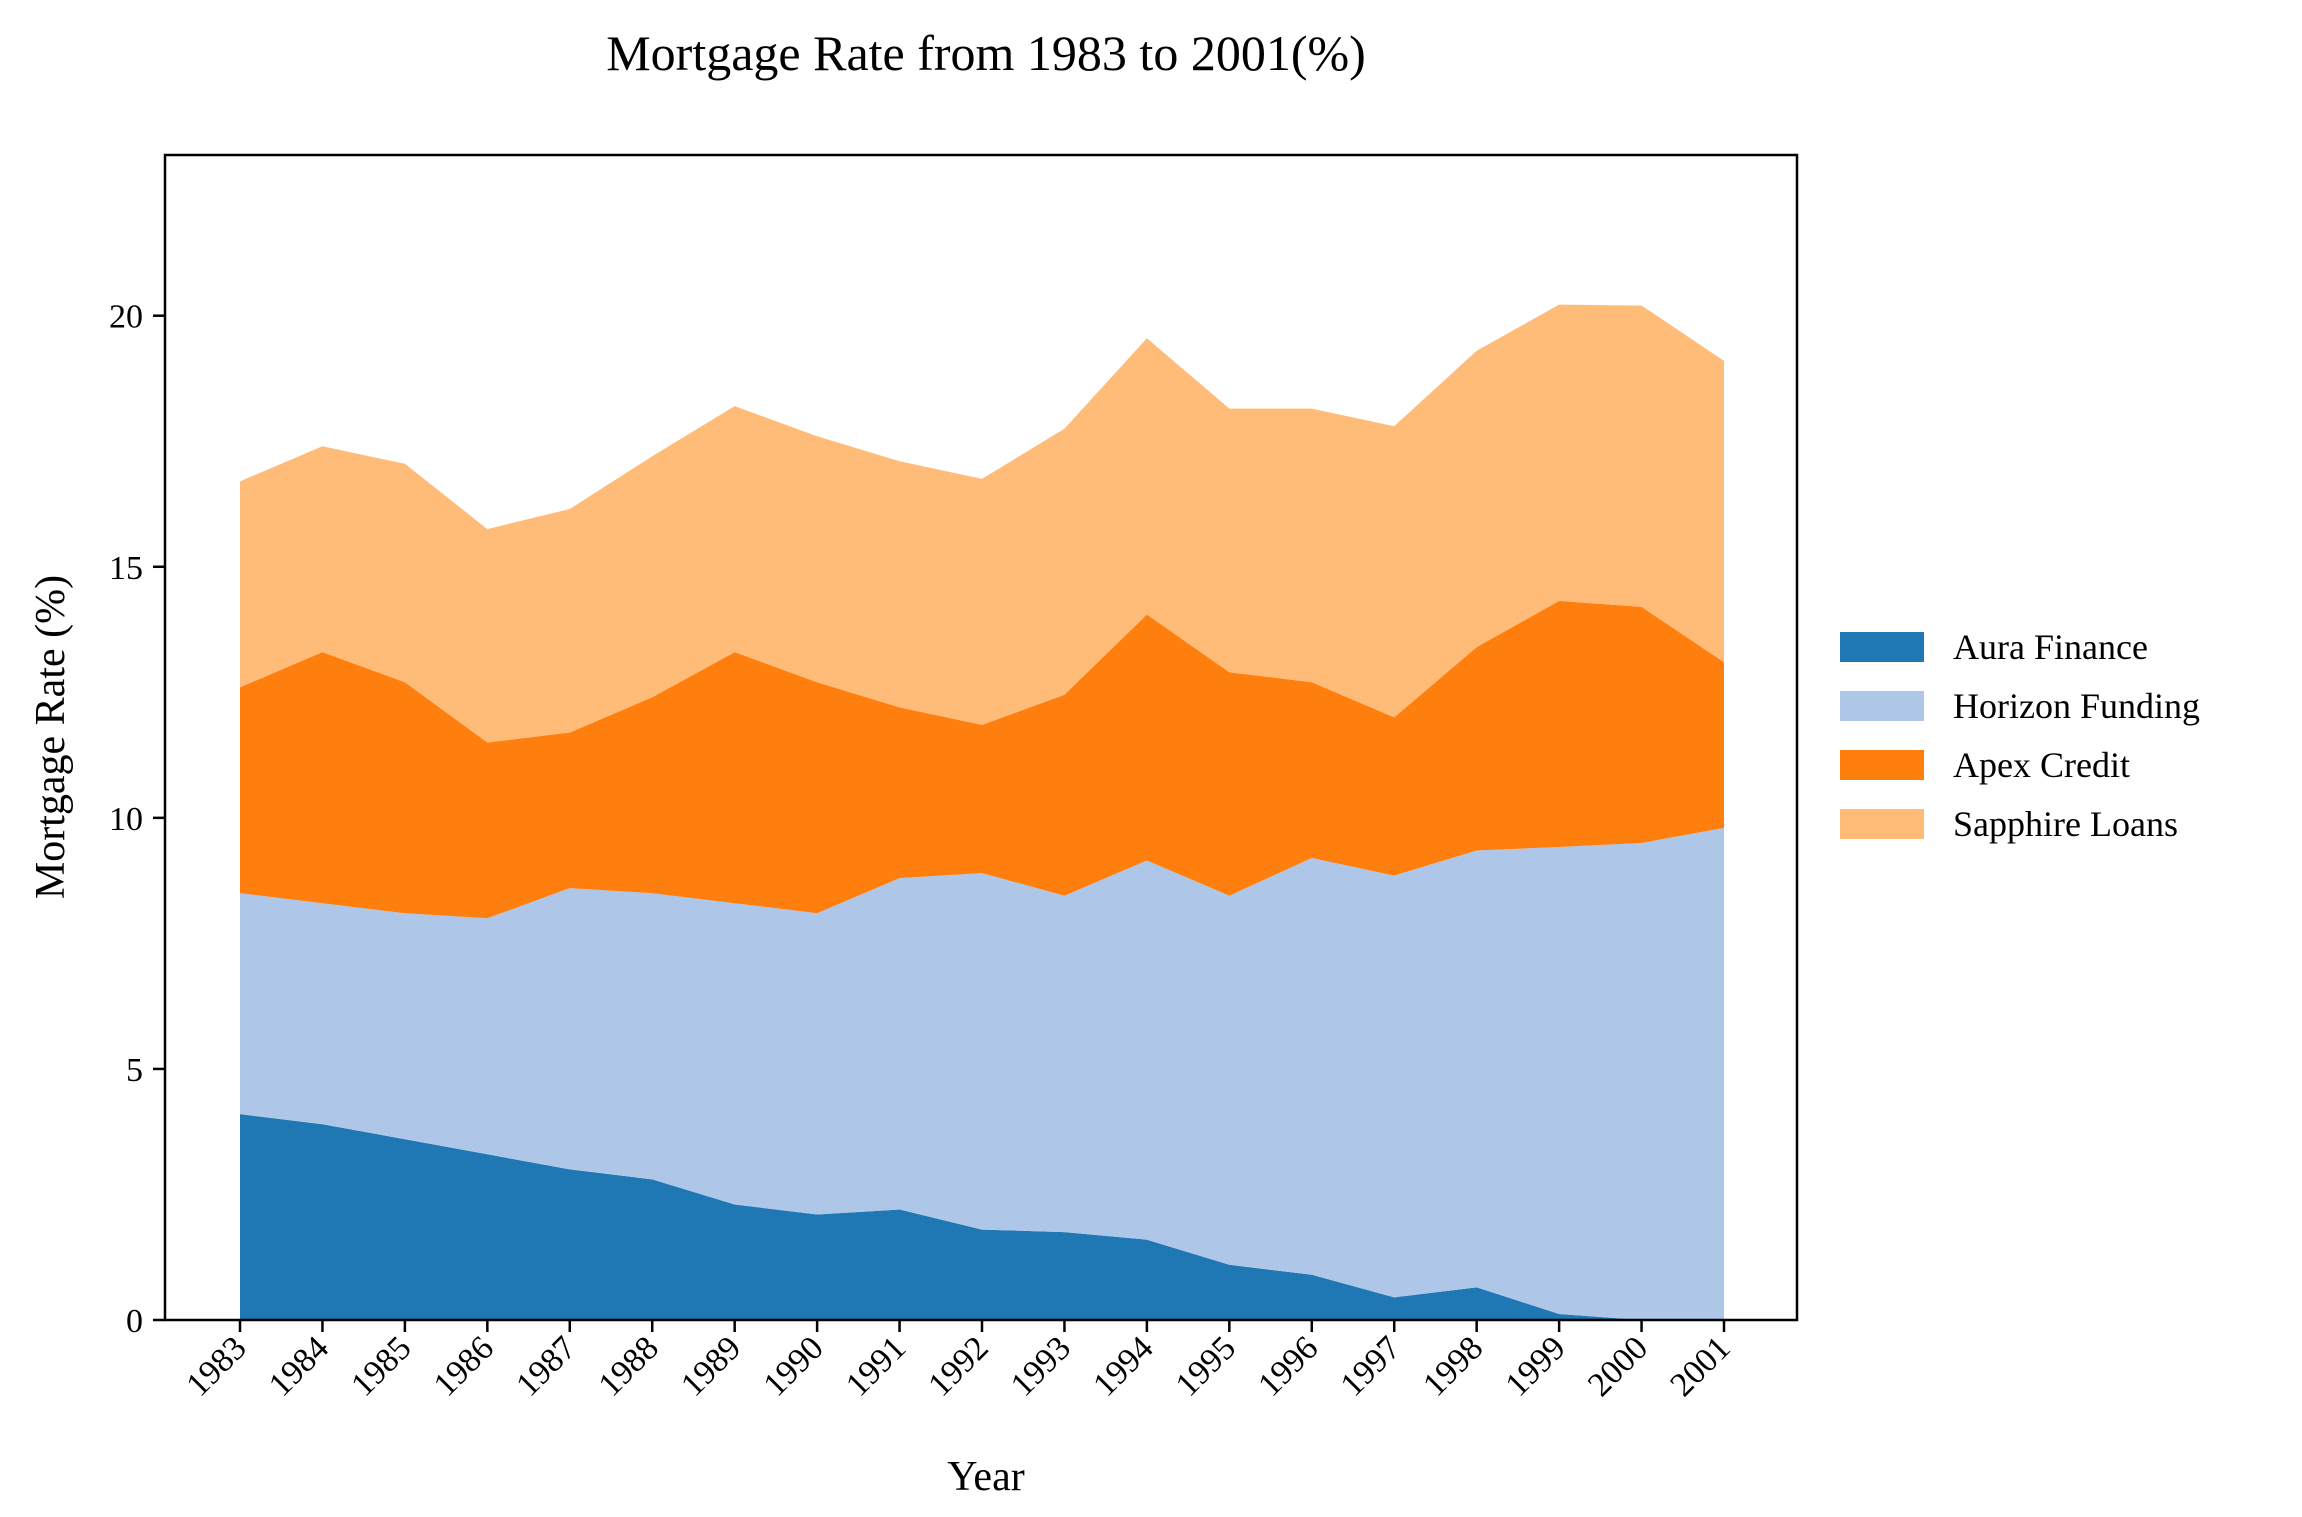  Describe the element at coordinates (299, 1366) in the screenshot. I see `x-tick-label: 1984` at that location.